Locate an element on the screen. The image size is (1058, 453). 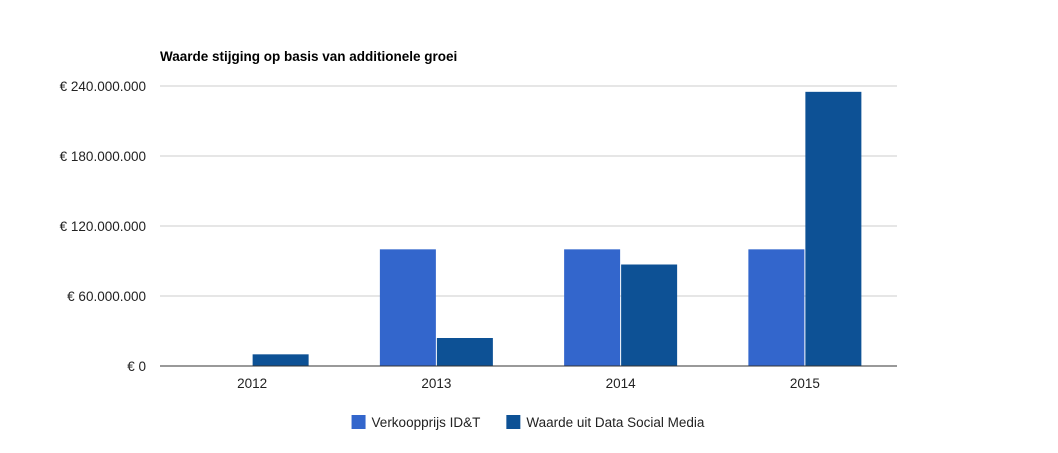
y-tick-label: € 60.000.000 is located at coordinates (106, 296).